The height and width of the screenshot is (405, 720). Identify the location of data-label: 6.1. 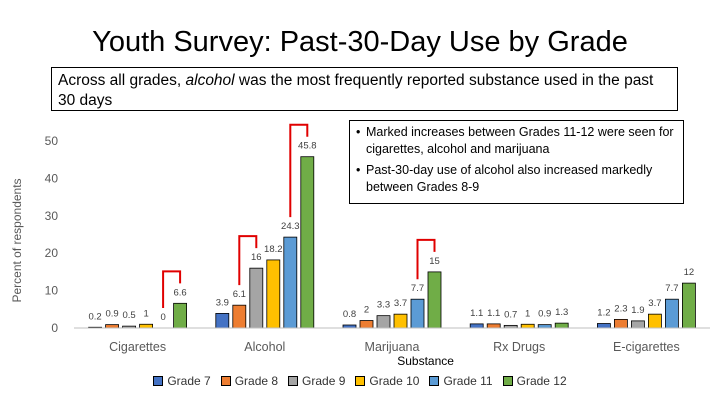
(239, 294).